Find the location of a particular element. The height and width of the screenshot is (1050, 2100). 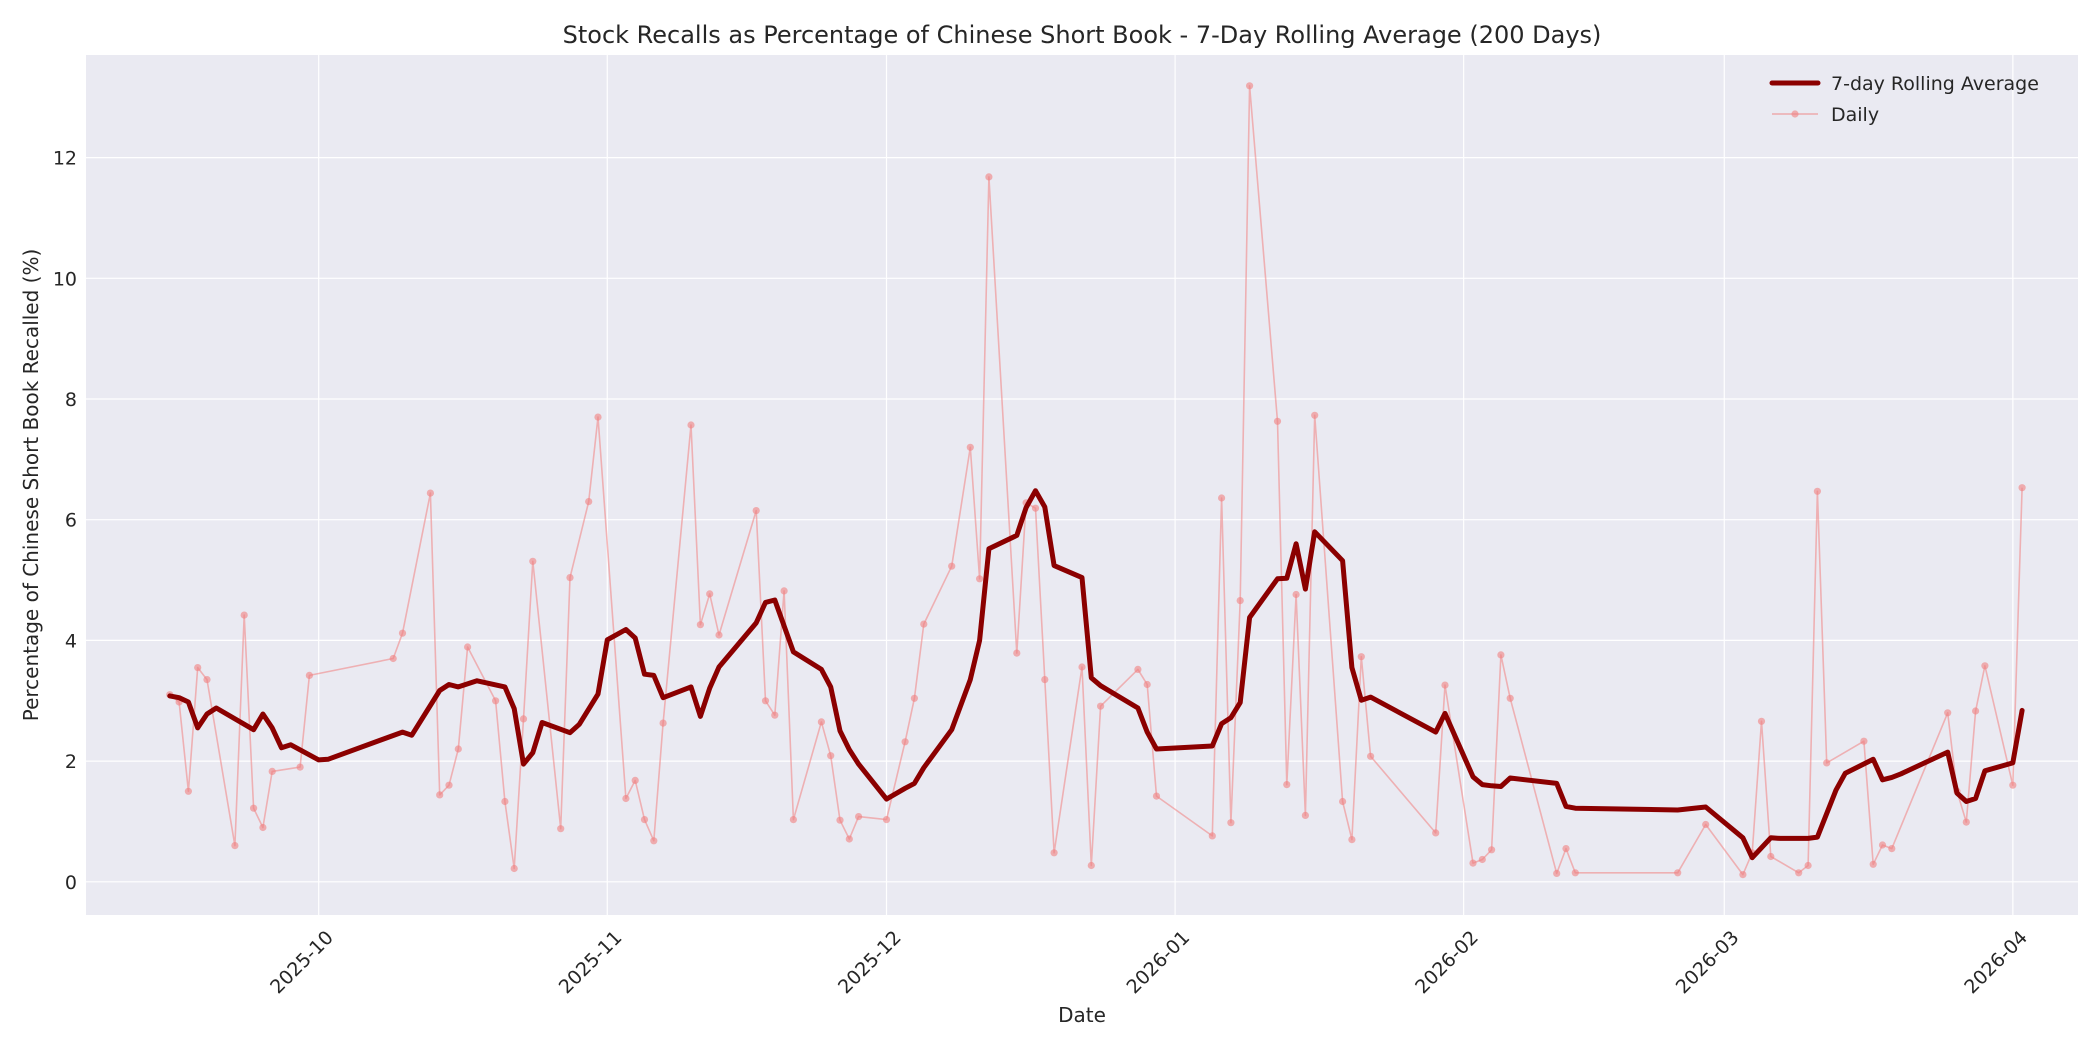

y-tick-label: 2 is located at coordinates (71, 762).